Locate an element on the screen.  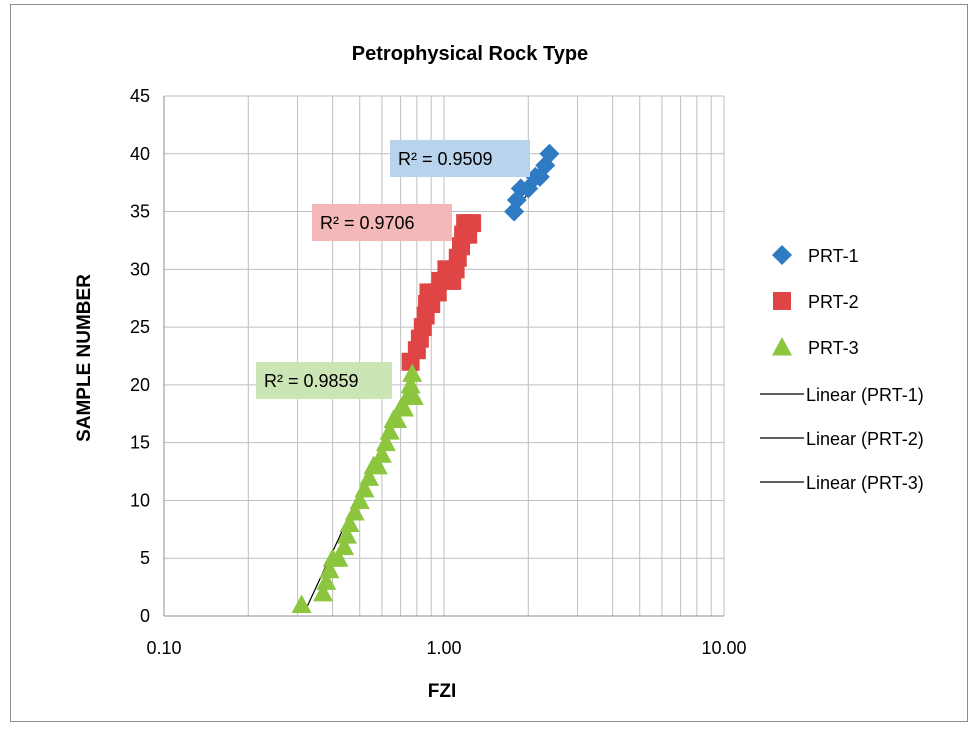
x-axis-title: FZI is located at coordinates (442, 691).